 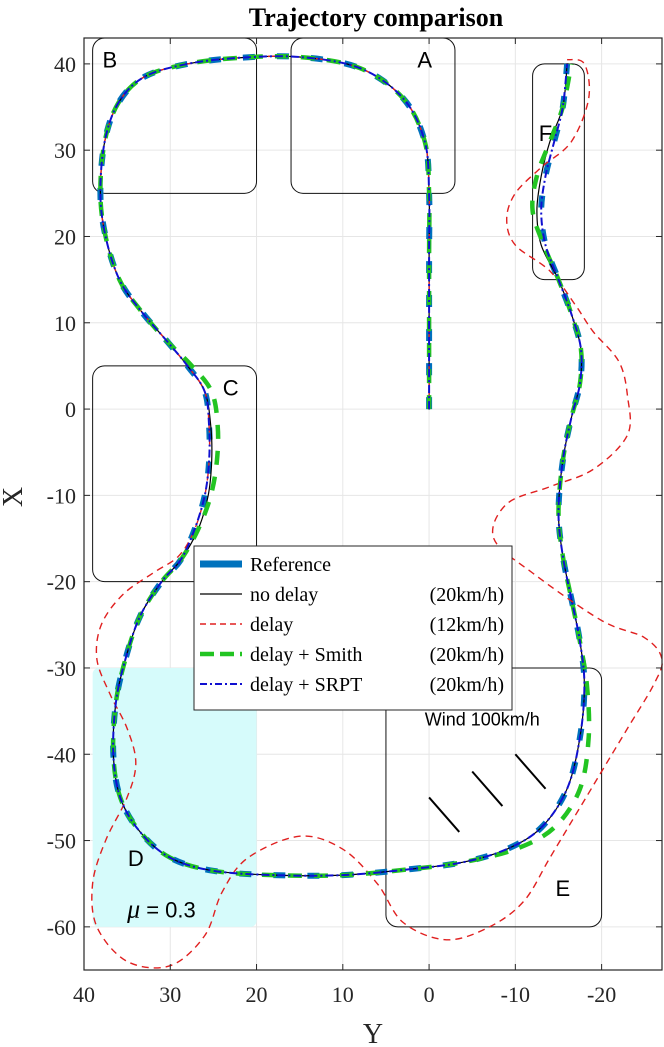 I want to click on x-tick-label: 40, so click(x=84, y=994).